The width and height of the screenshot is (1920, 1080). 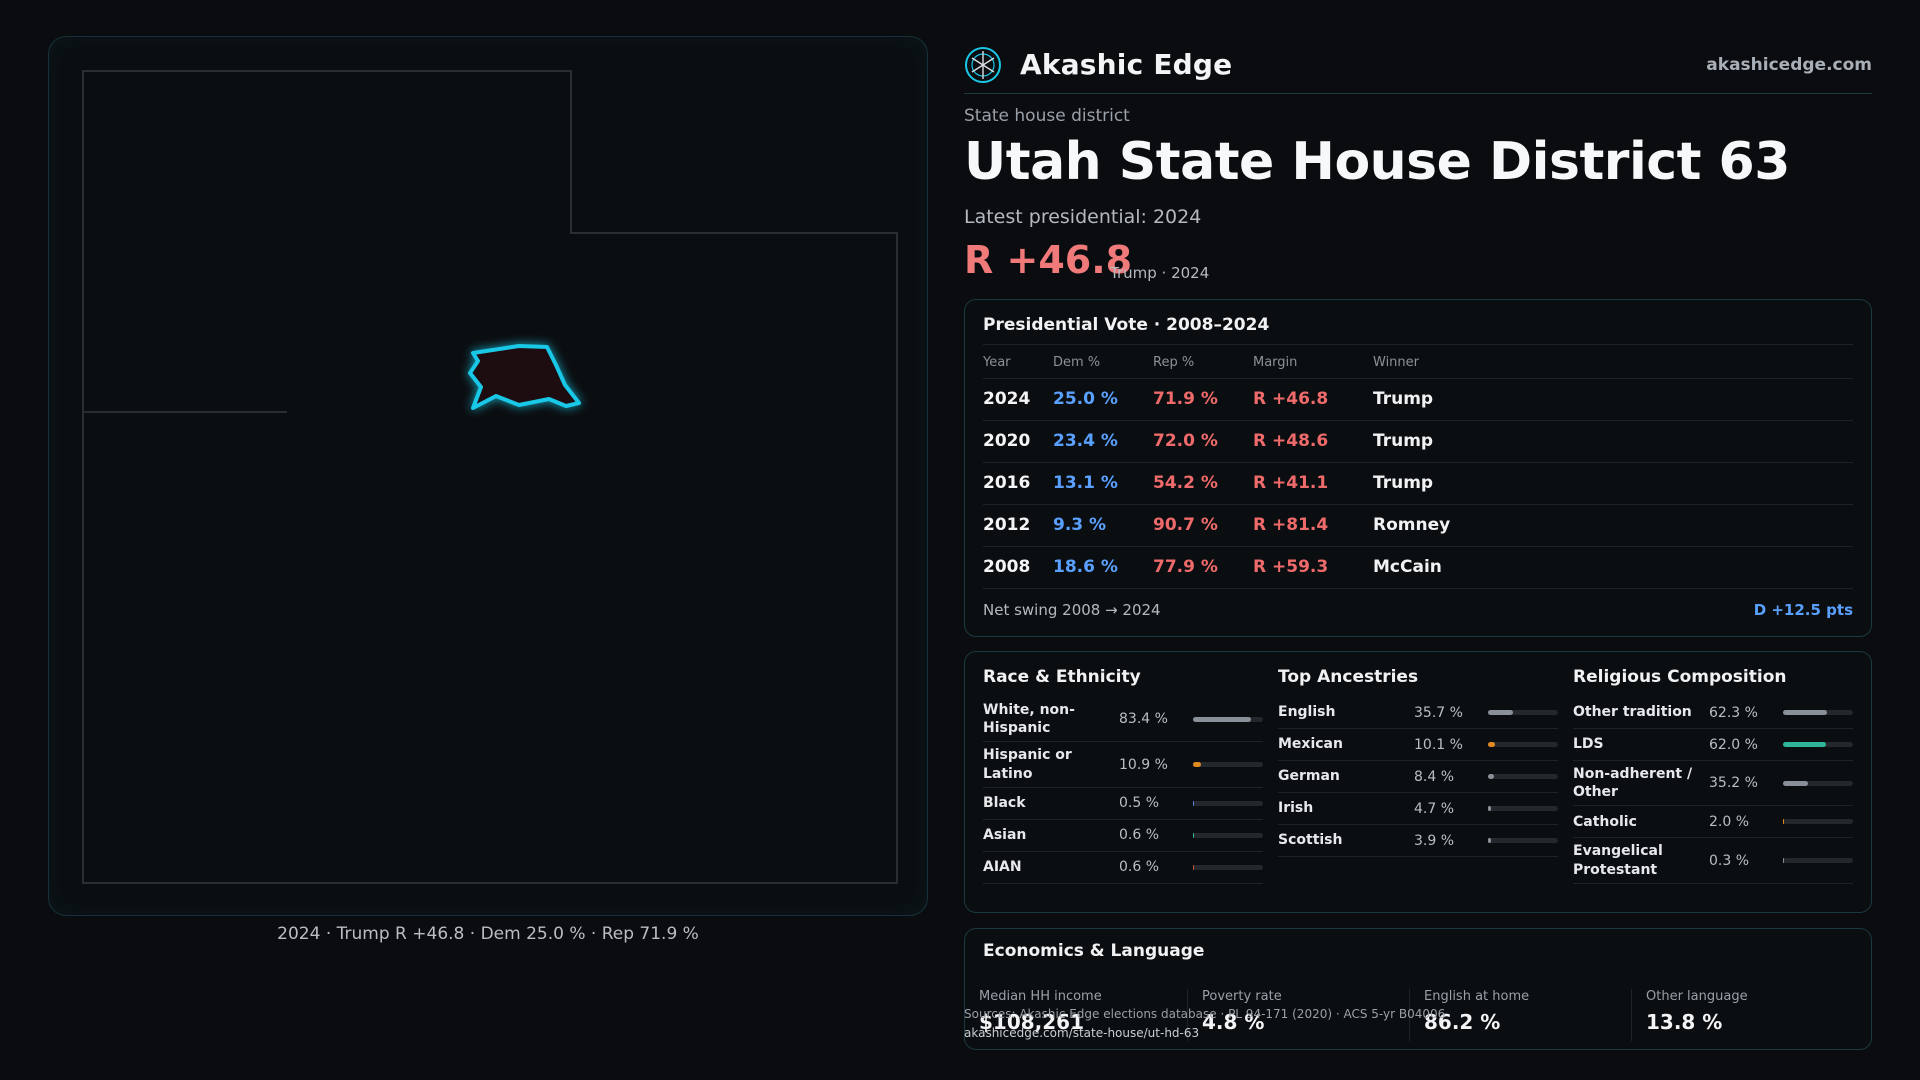 I want to click on table-row: 2024 25.0 % 71.9 % R +46.8 Trump, so click(x=1418, y=399).